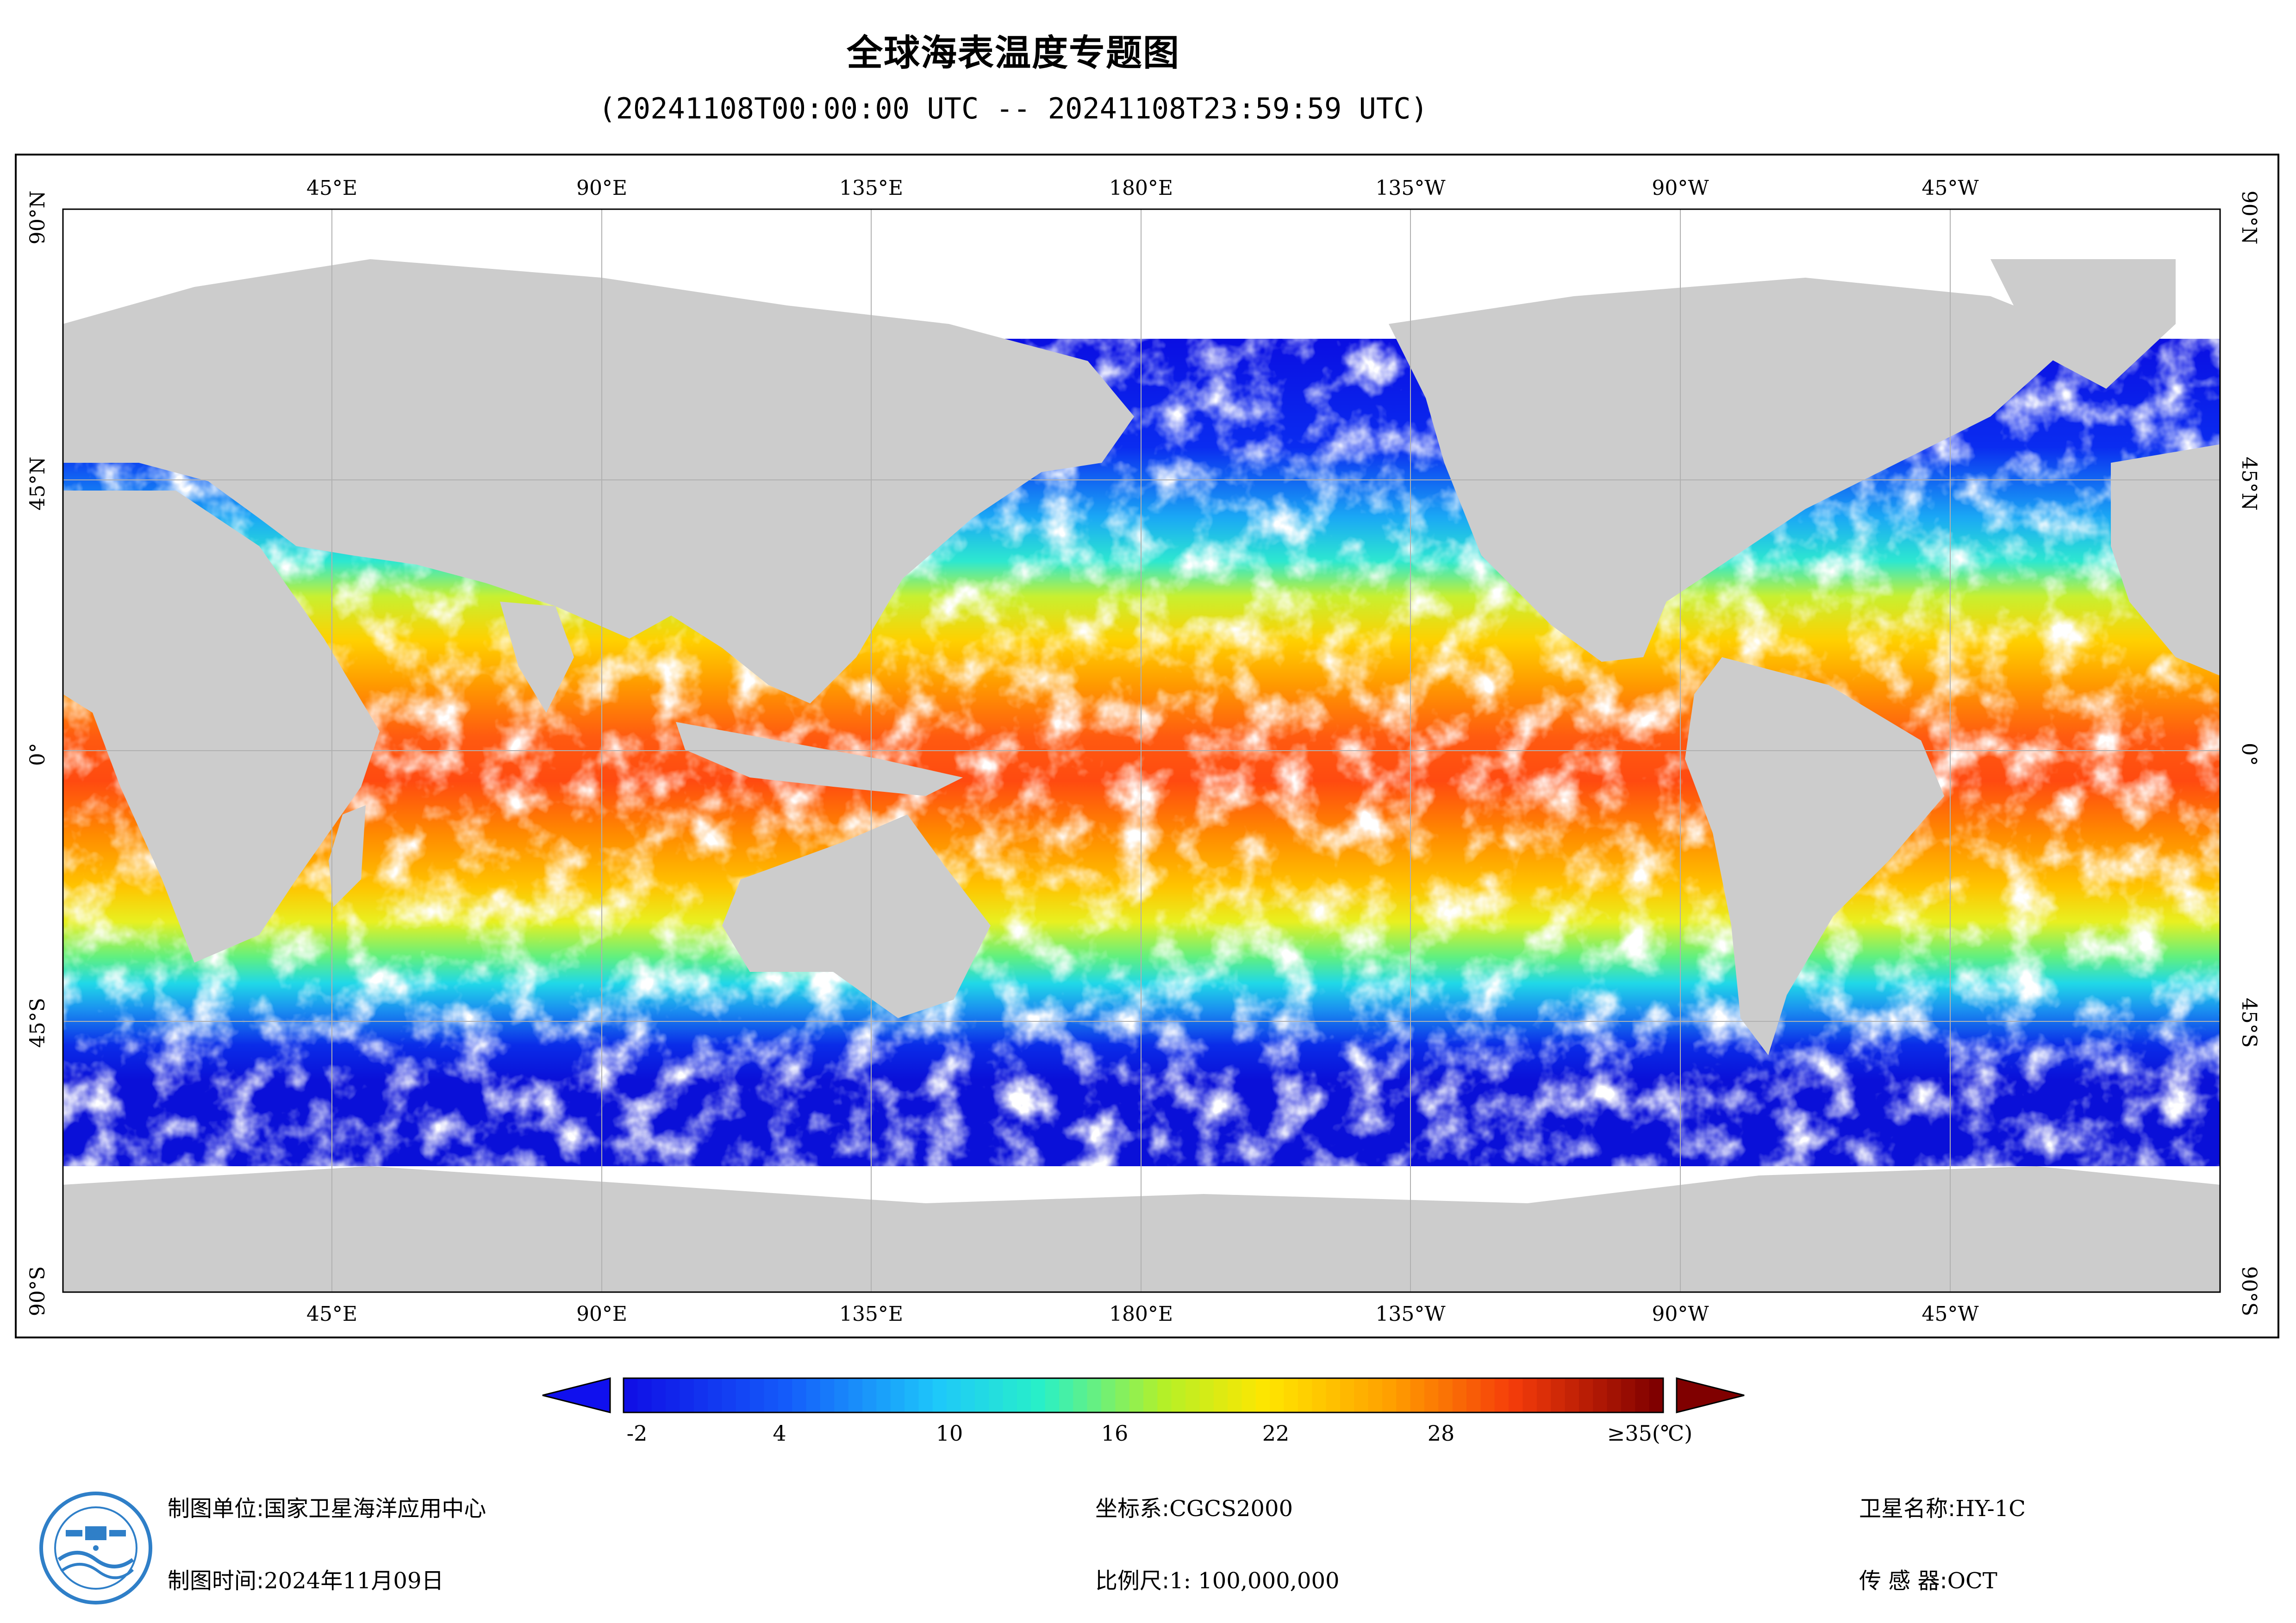 The image size is (2296, 1623). I want to click on land-eurasia, so click(598, 481).